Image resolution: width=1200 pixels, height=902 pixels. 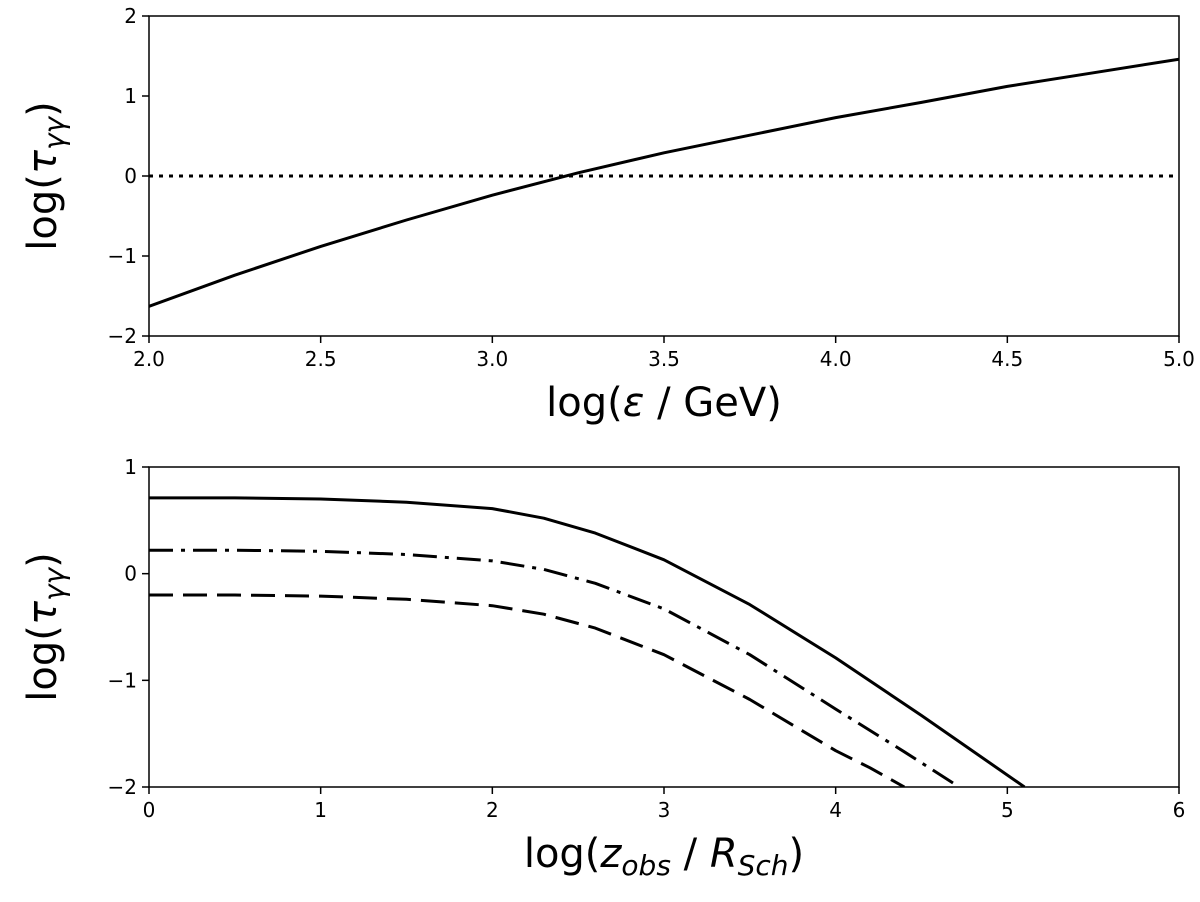 I want to click on x-tick-label: 4, so click(x=835, y=810).